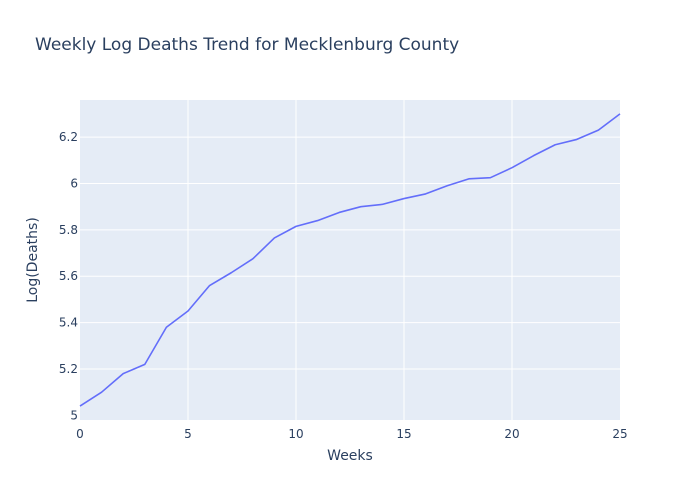  I want to click on x-tick-label: 15, so click(403, 434).